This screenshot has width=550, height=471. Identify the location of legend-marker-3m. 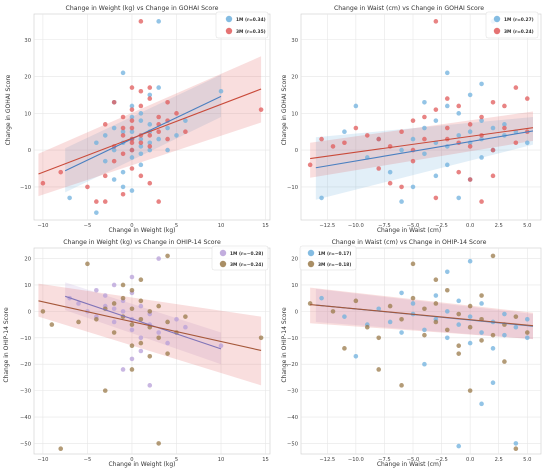
(223, 264).